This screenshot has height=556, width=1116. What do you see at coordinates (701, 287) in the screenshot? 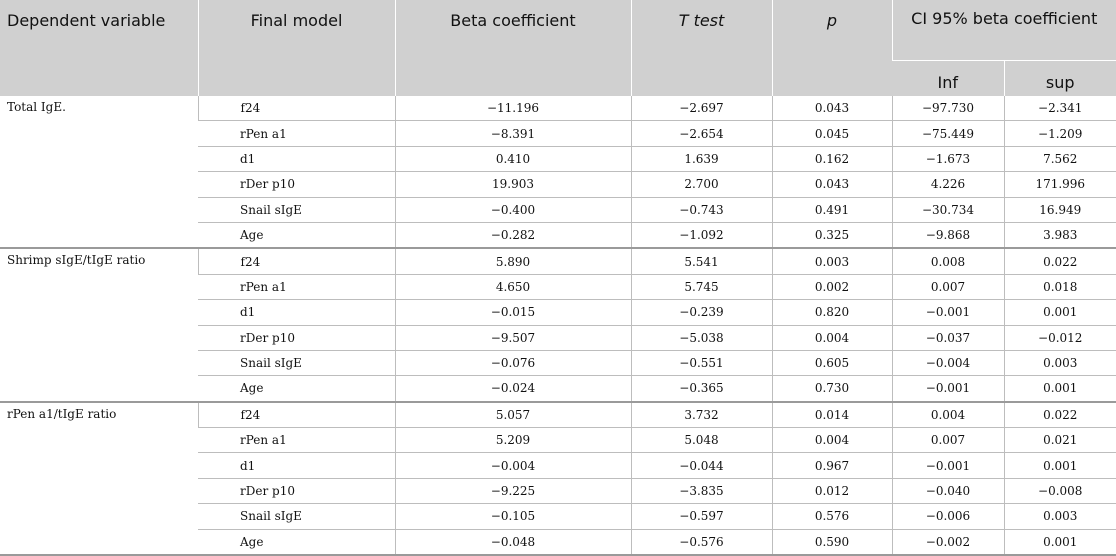
I see `cell-t-test: 5.745` at bounding box center [701, 287].